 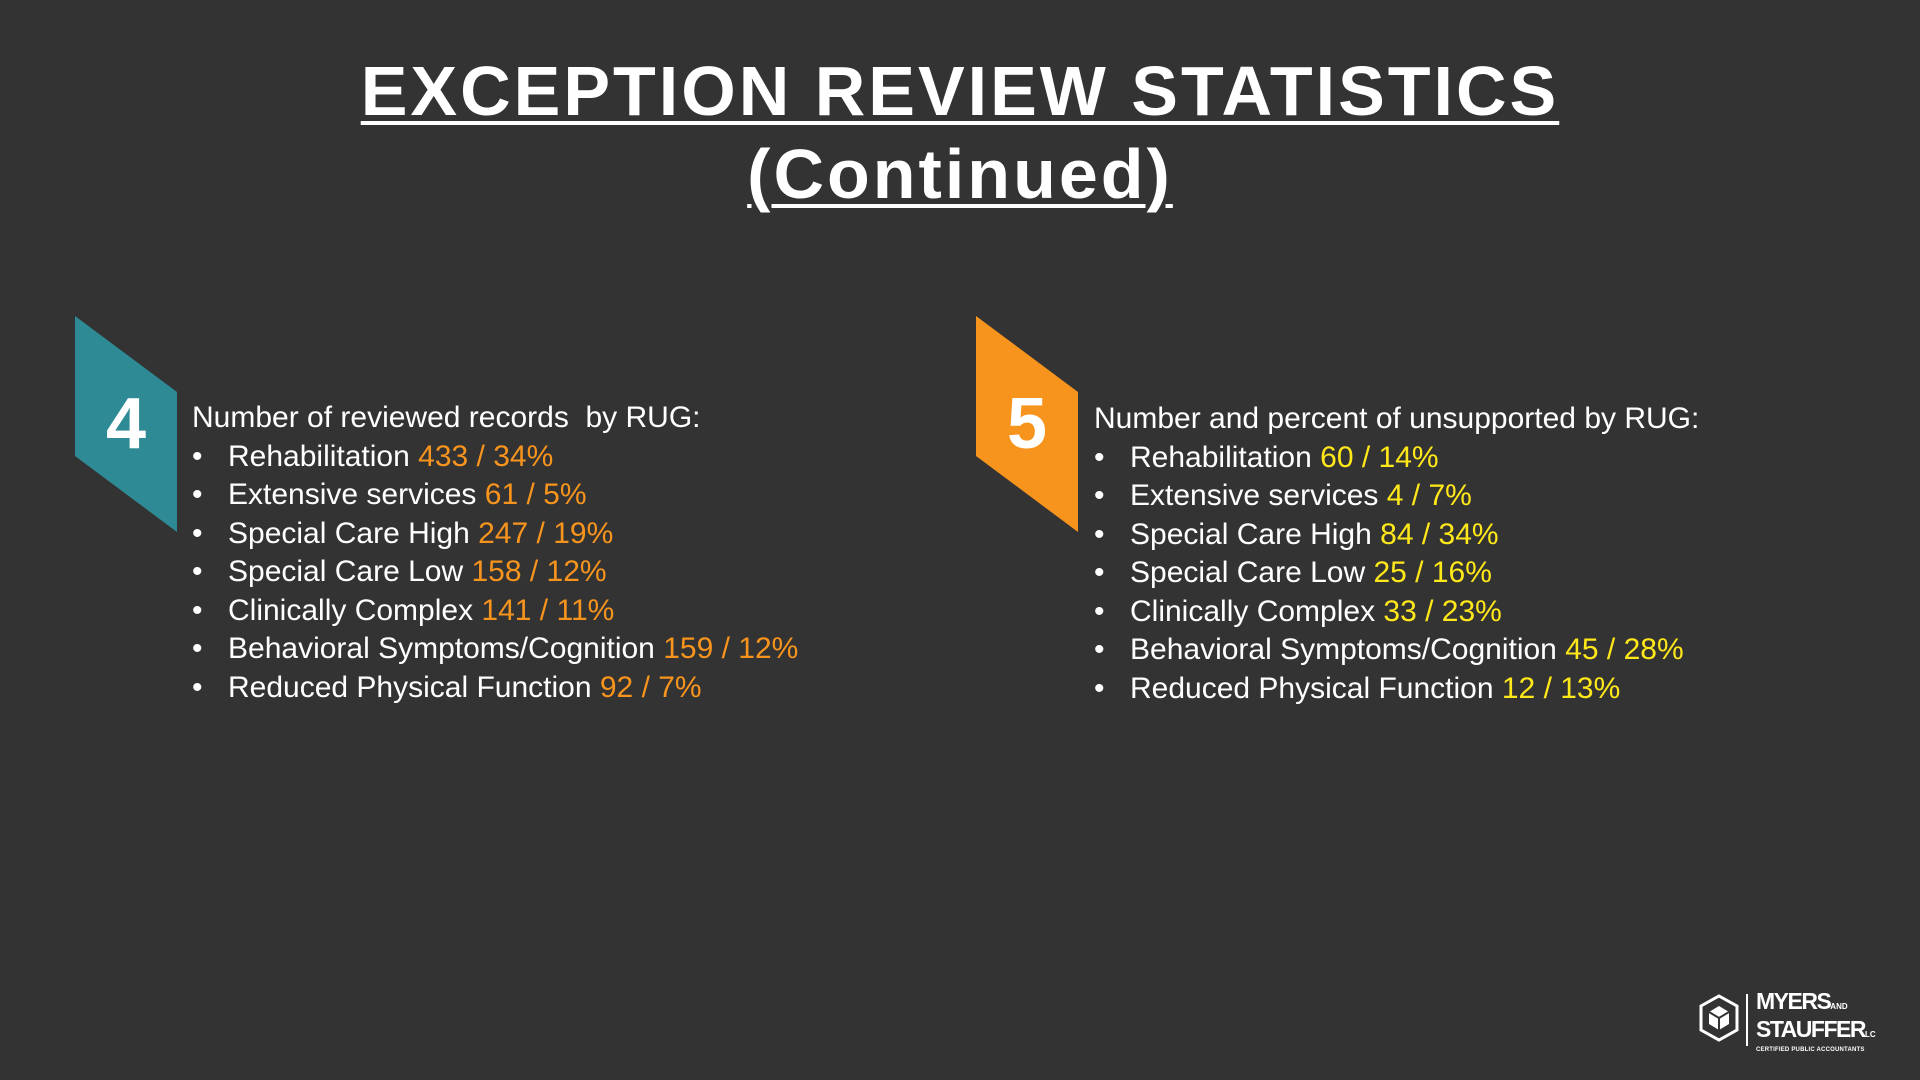 I want to click on rug-value: 84 / 34%, so click(x=1439, y=534).